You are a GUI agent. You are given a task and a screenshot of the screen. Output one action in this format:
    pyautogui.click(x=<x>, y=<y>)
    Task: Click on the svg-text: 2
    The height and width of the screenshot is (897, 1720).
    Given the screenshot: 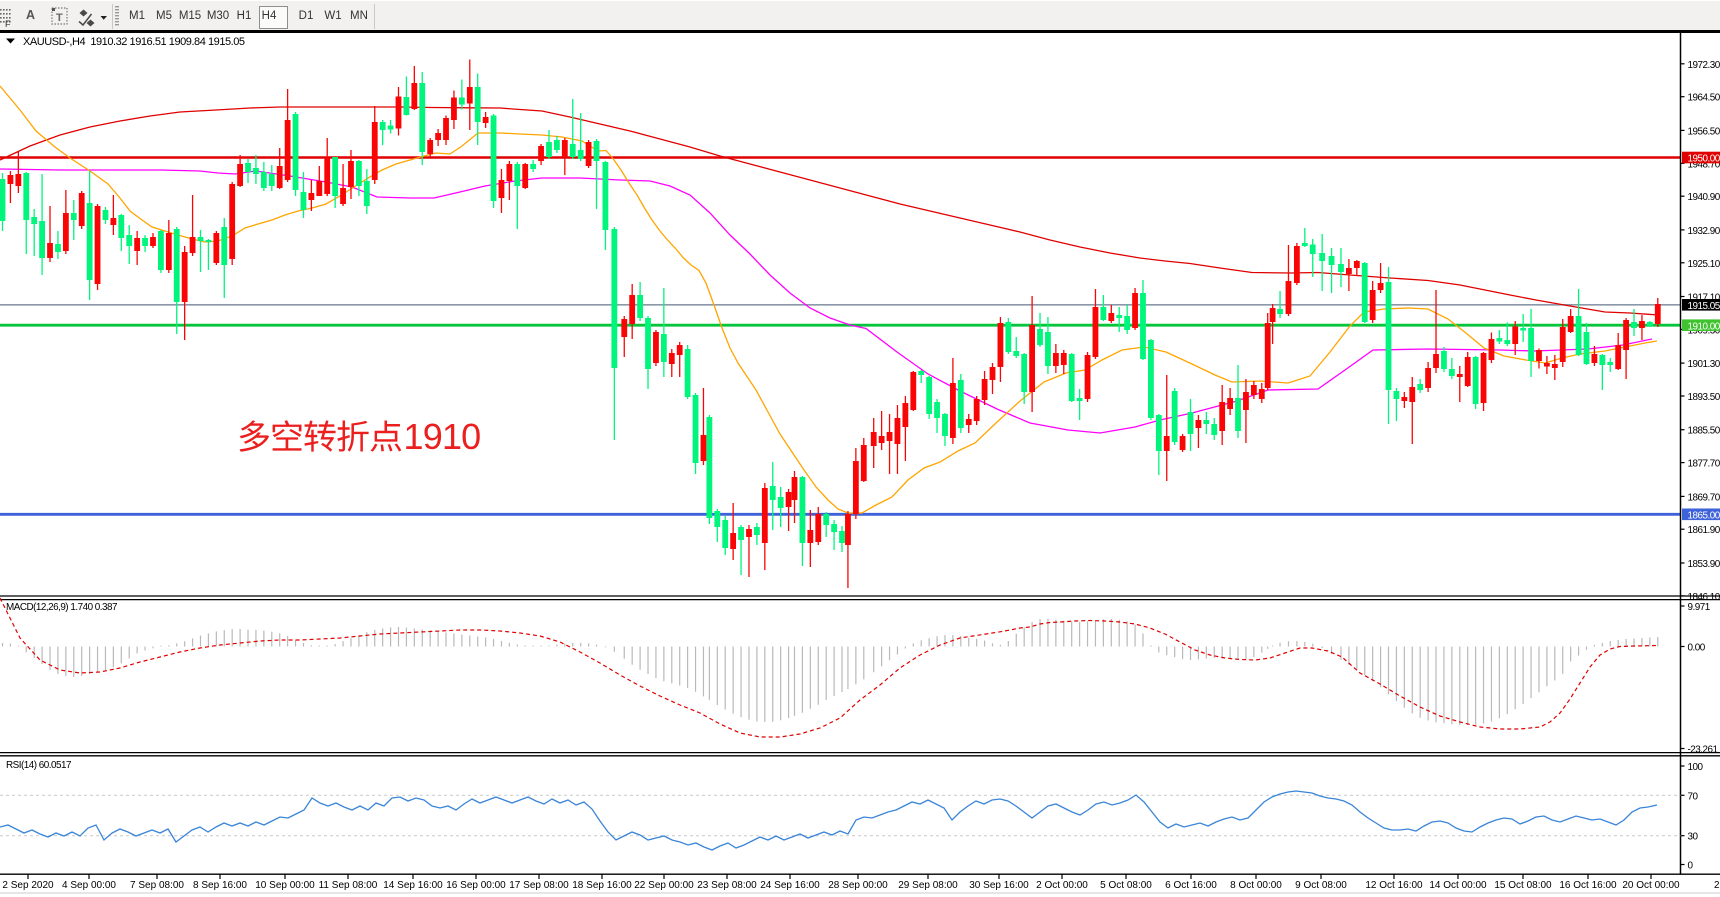 What is the action you would take?
    pyautogui.click(x=1716, y=885)
    